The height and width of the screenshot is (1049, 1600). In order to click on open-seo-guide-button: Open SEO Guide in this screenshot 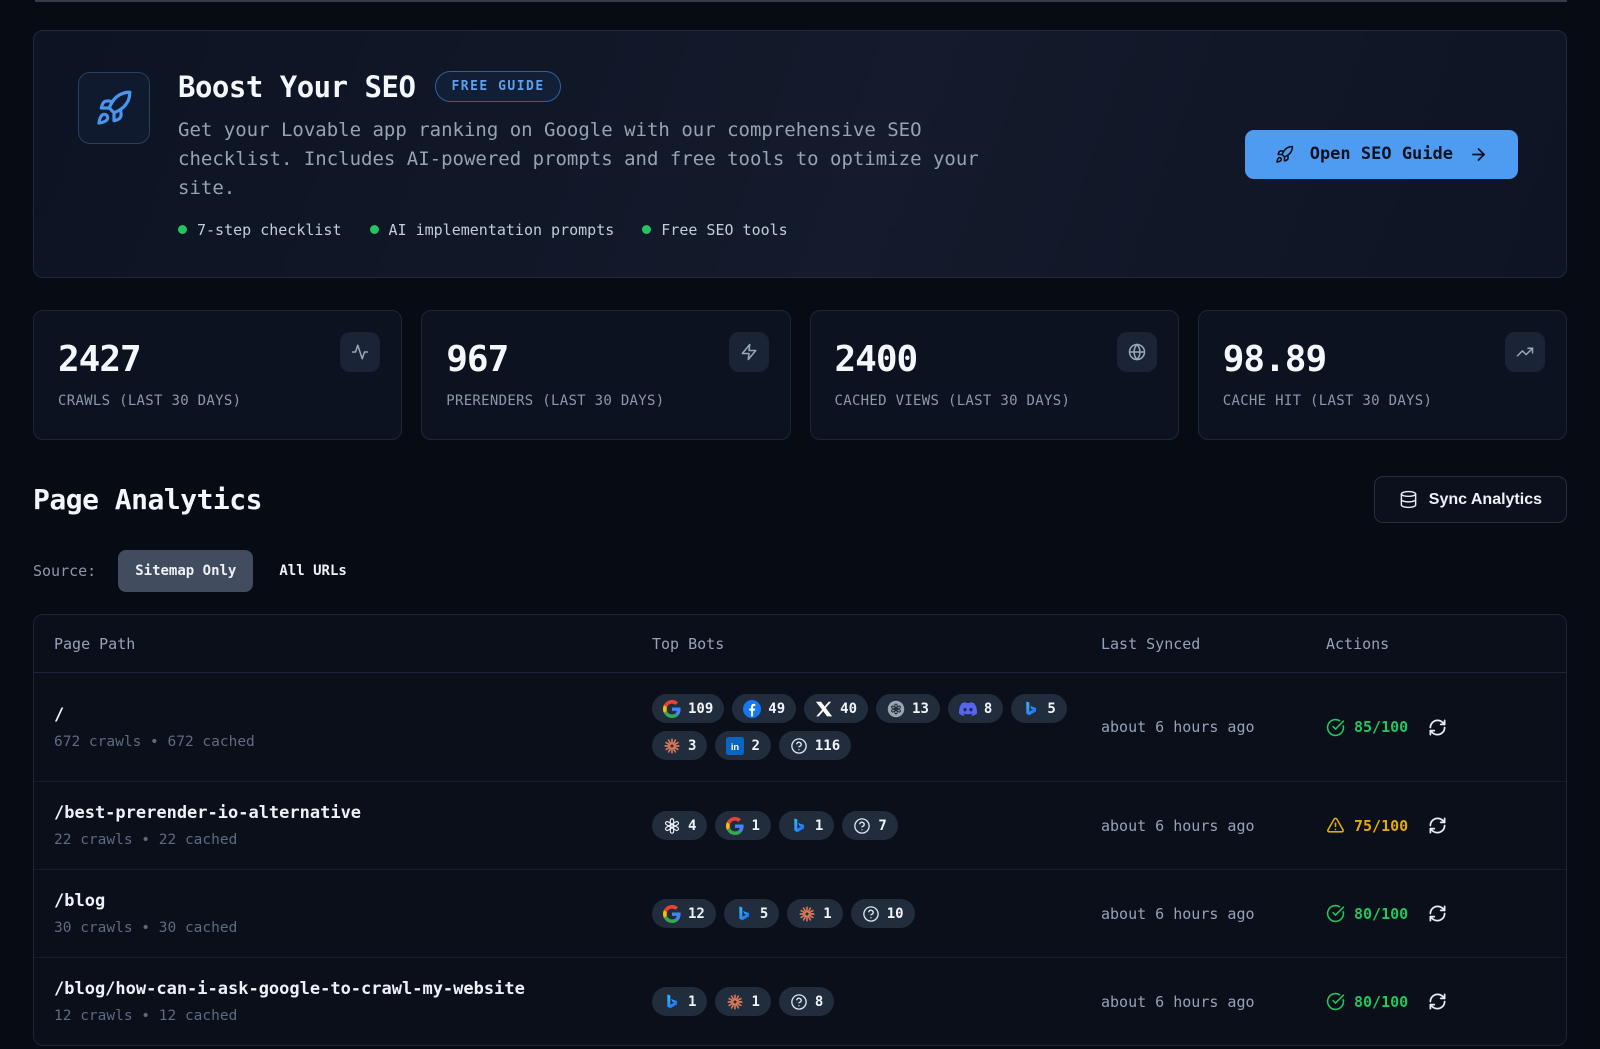, I will do `click(1381, 154)`.